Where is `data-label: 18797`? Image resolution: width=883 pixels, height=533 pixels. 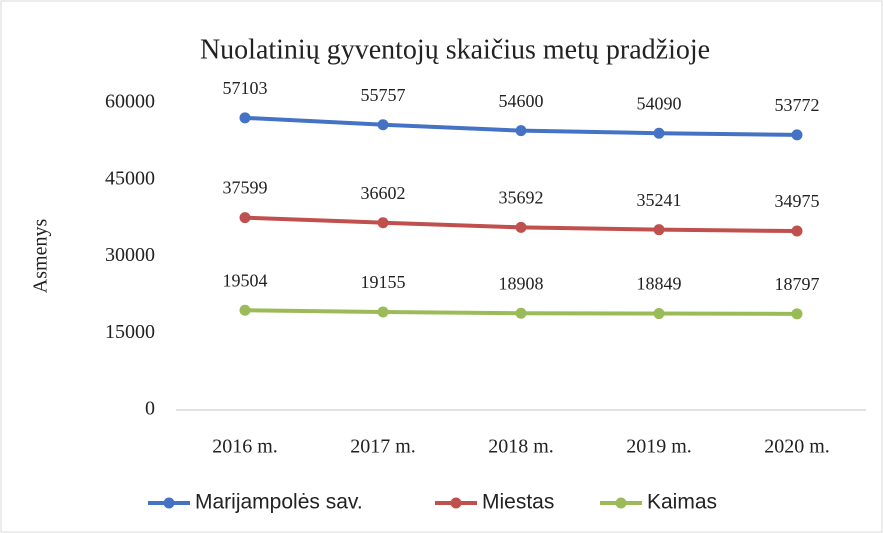
data-label: 18797 is located at coordinates (797, 284).